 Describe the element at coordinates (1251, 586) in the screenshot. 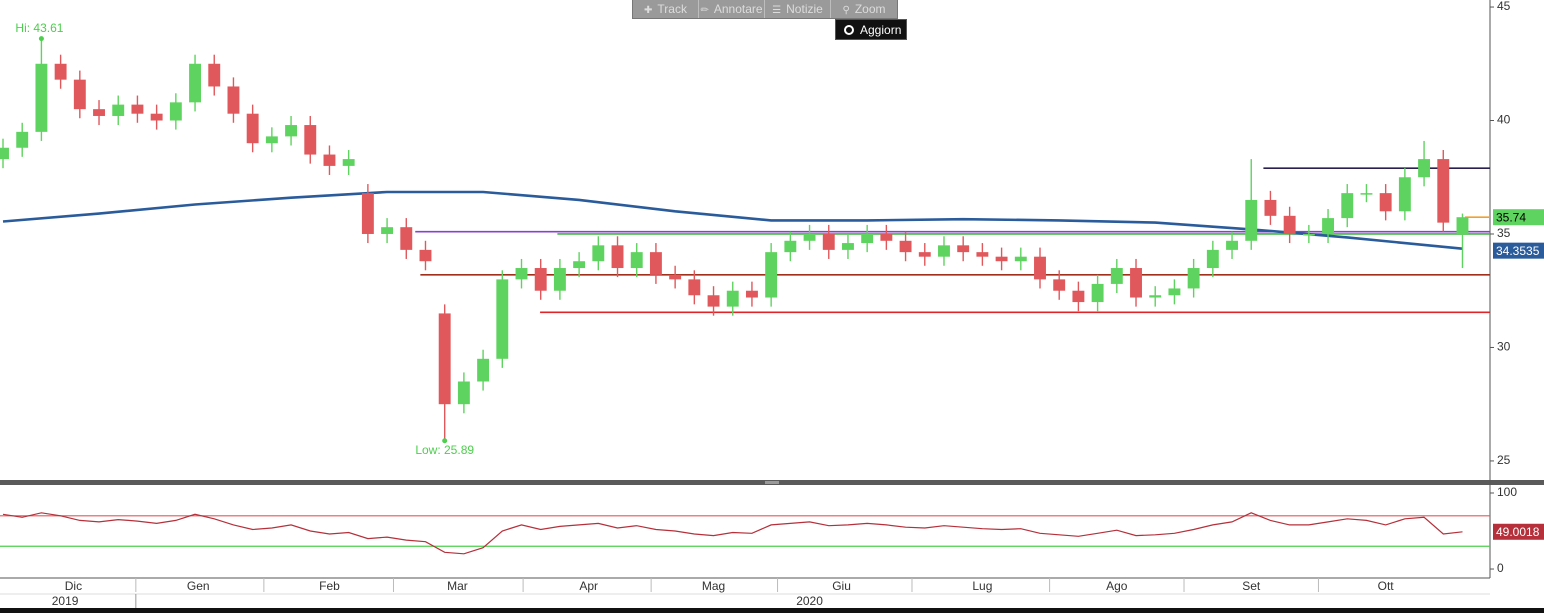

I see `x-tick-label: Set` at that location.